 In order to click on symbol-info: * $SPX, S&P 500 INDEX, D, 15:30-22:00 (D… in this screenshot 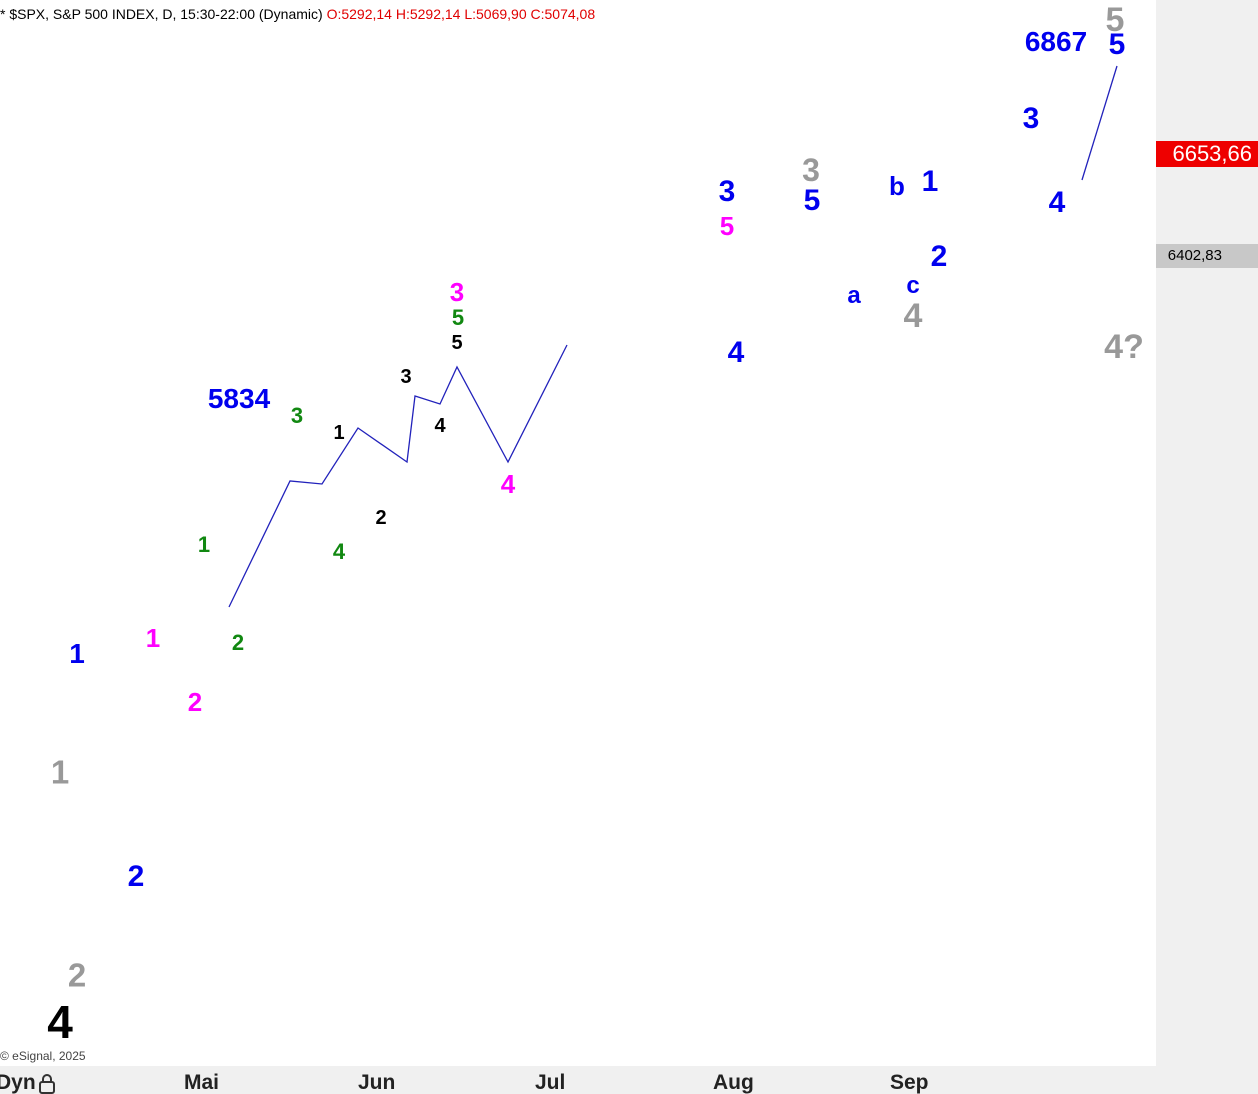, I will do `click(161, 14)`.